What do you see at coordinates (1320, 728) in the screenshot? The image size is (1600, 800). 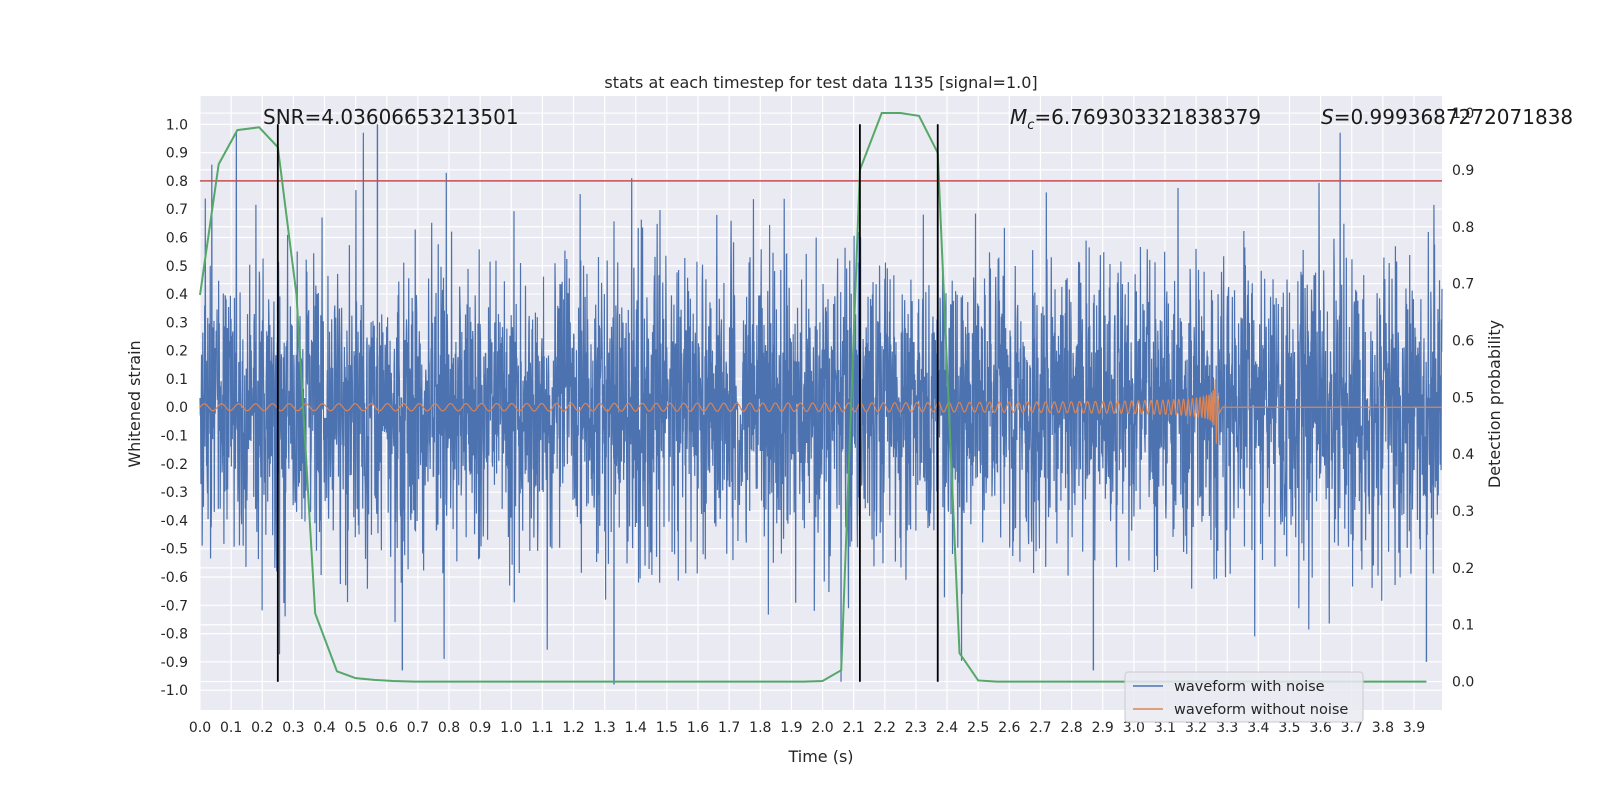 I see `x-tick-label: 3.6` at bounding box center [1320, 728].